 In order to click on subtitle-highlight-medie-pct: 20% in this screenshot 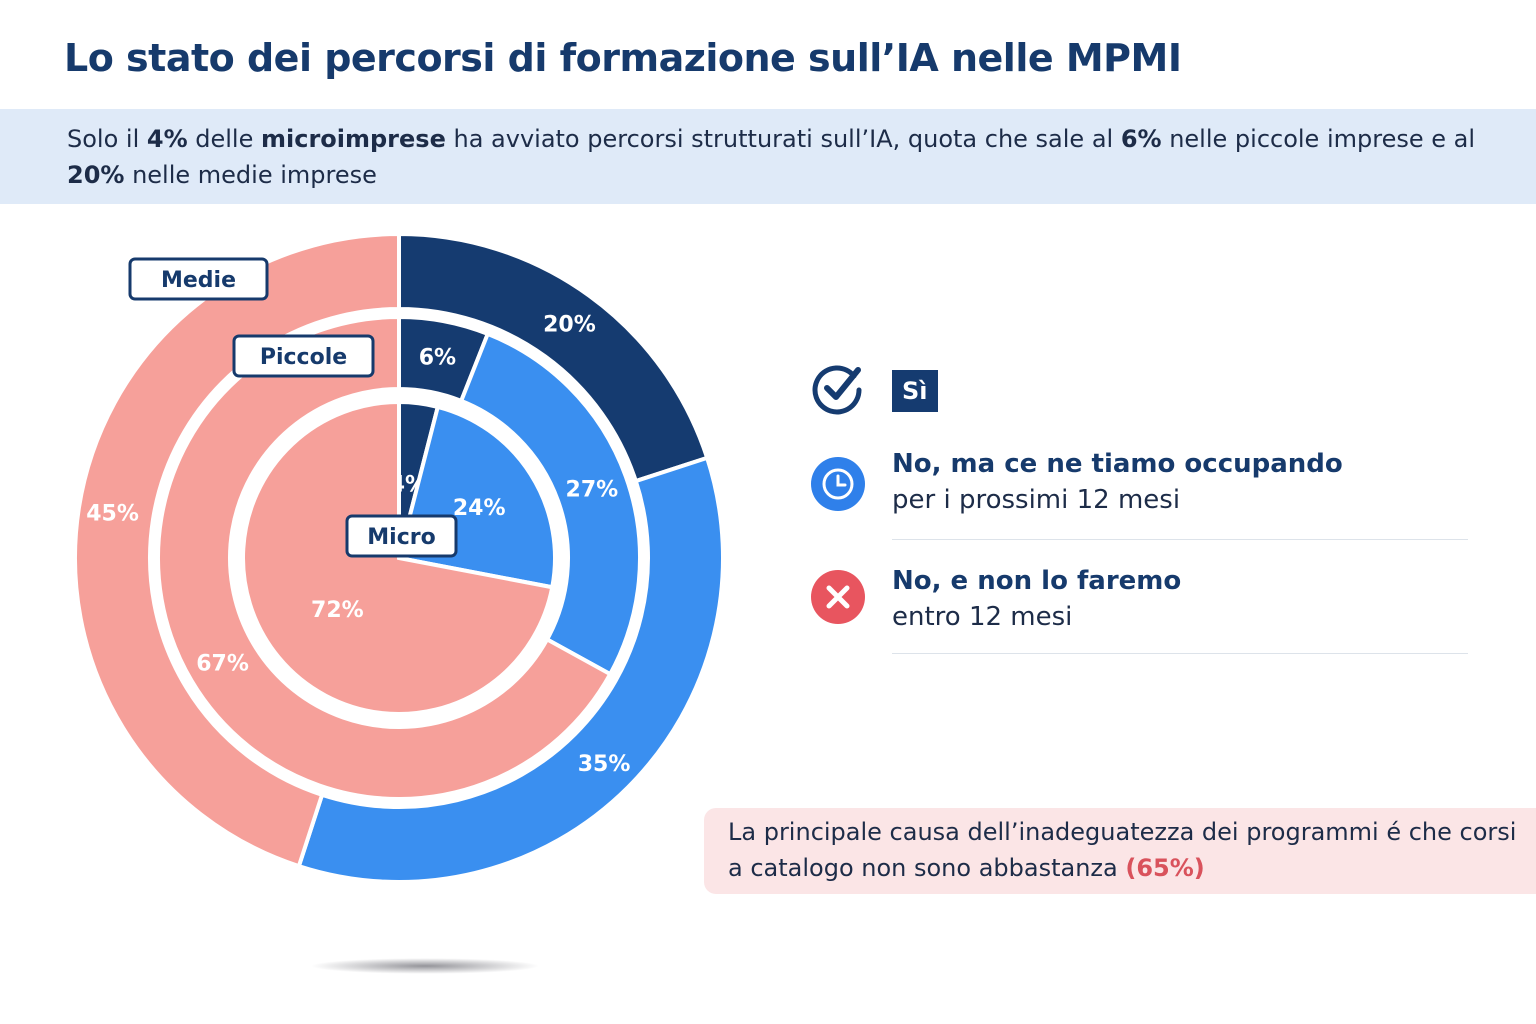, I will do `click(96, 175)`.